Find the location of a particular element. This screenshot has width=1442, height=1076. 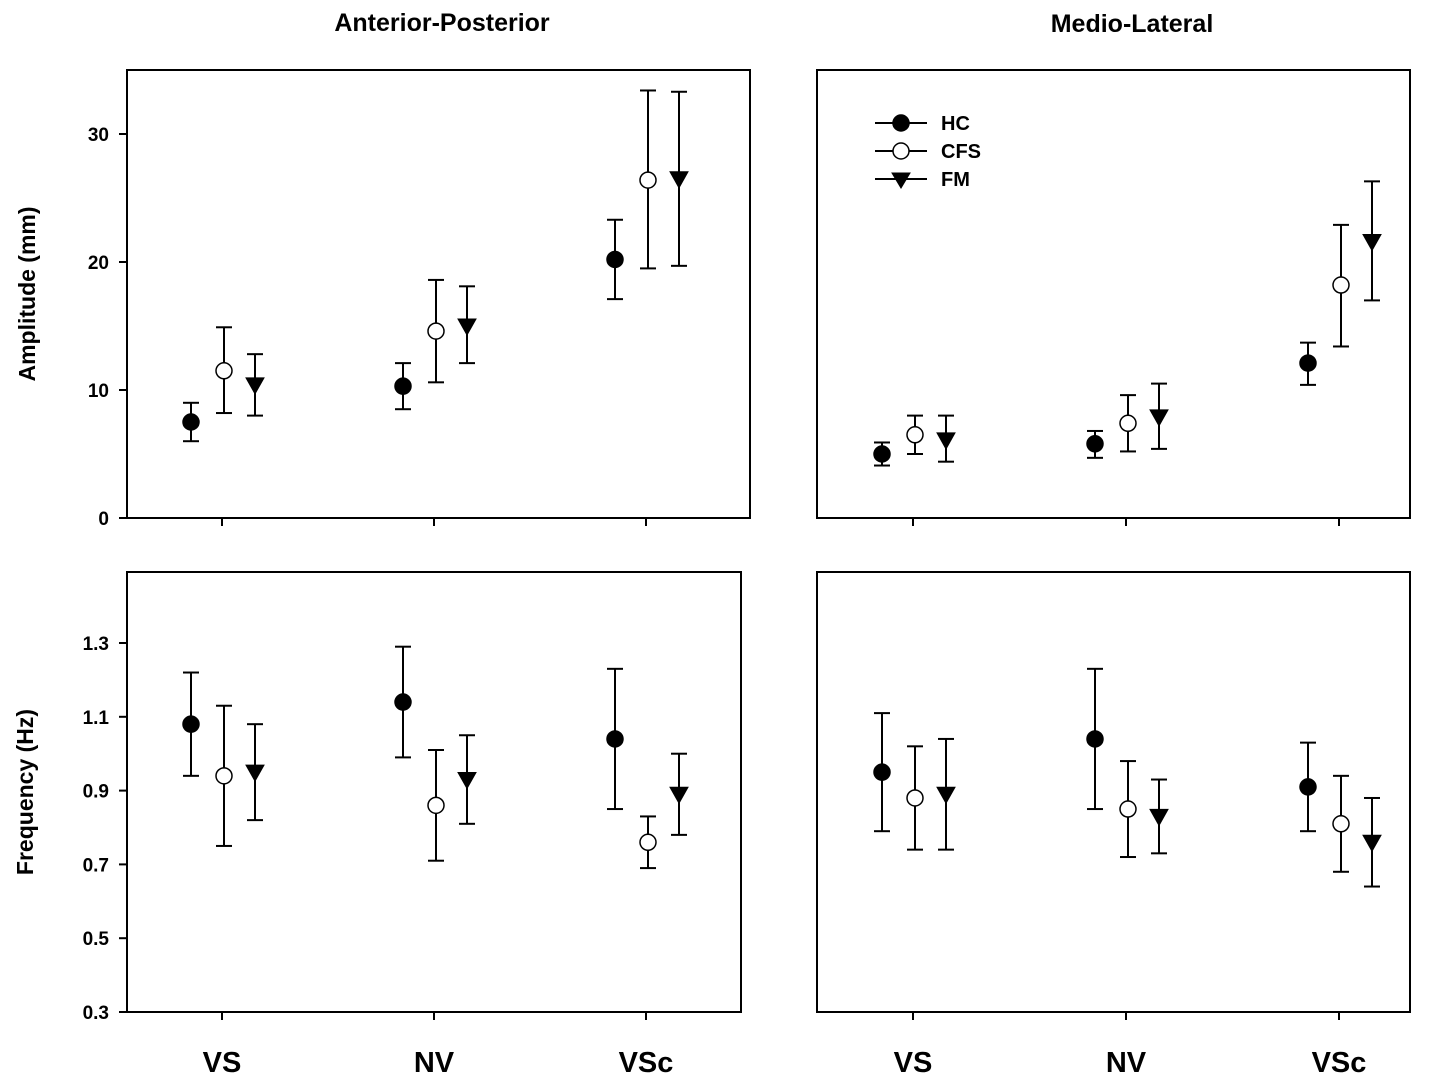

legend: HC CFS FM is located at coordinates (928, 152).